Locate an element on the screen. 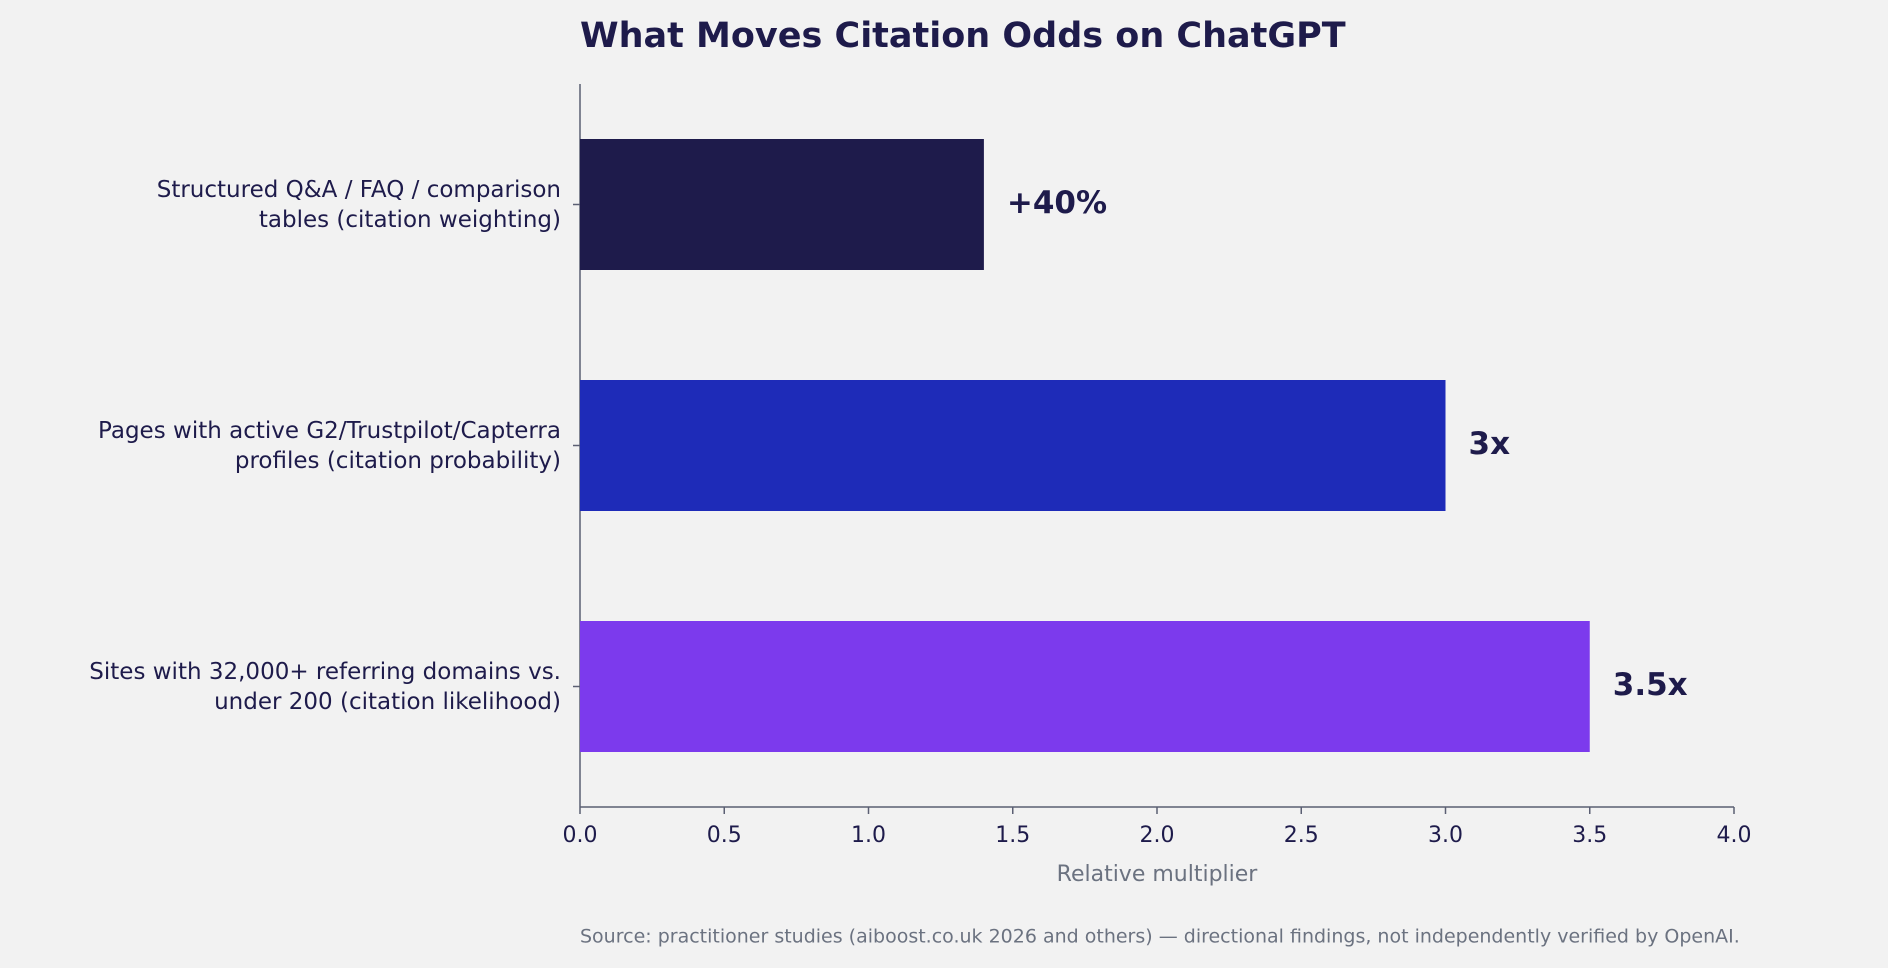  value-label: 3.5x is located at coordinates (1650, 685).